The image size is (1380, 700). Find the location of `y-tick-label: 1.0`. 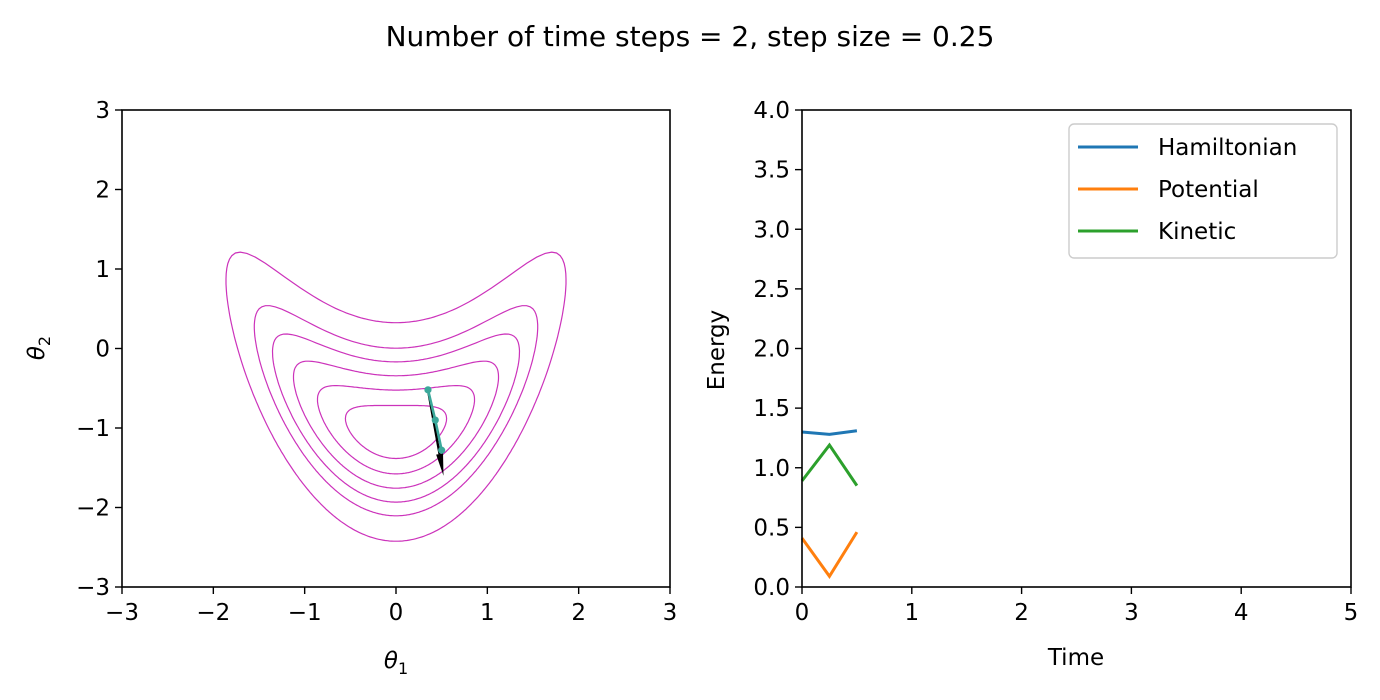

y-tick-label: 1.0 is located at coordinates (771, 469).